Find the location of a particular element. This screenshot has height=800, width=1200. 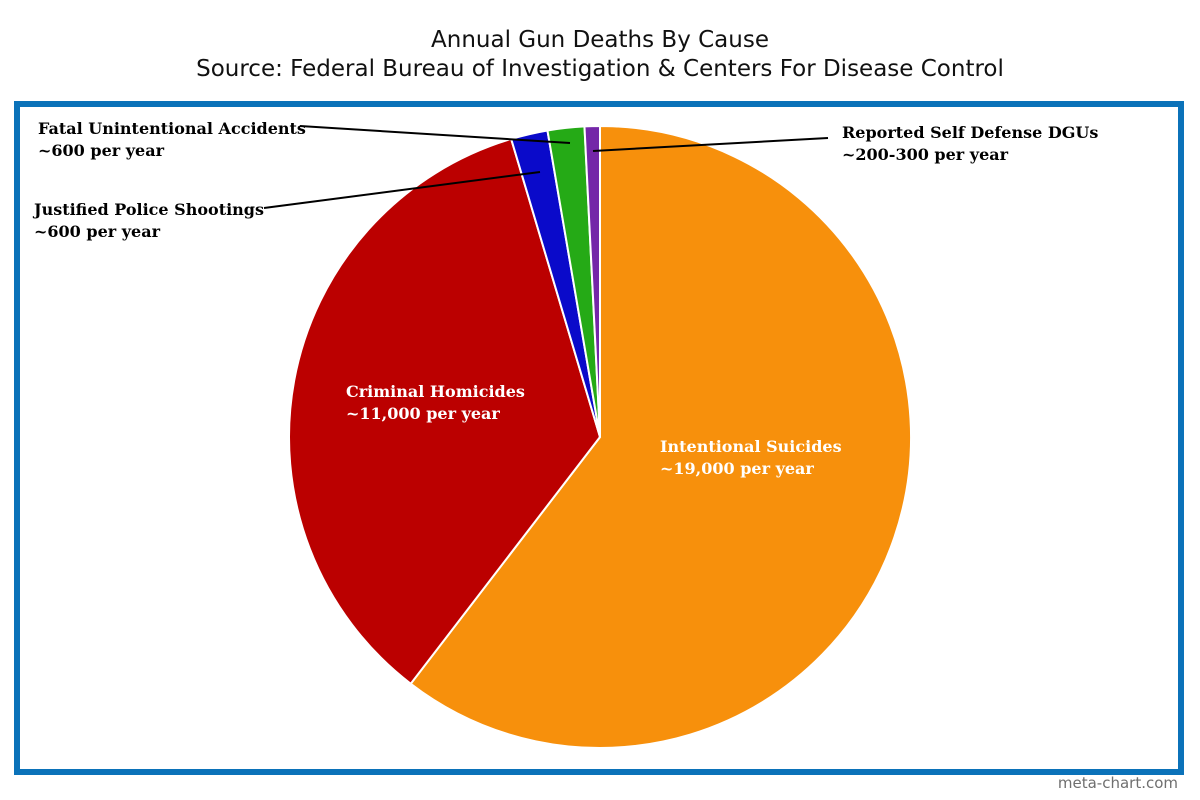

chart-title: Annual Gun Deaths By Cause is located at coordinates (600, 40).